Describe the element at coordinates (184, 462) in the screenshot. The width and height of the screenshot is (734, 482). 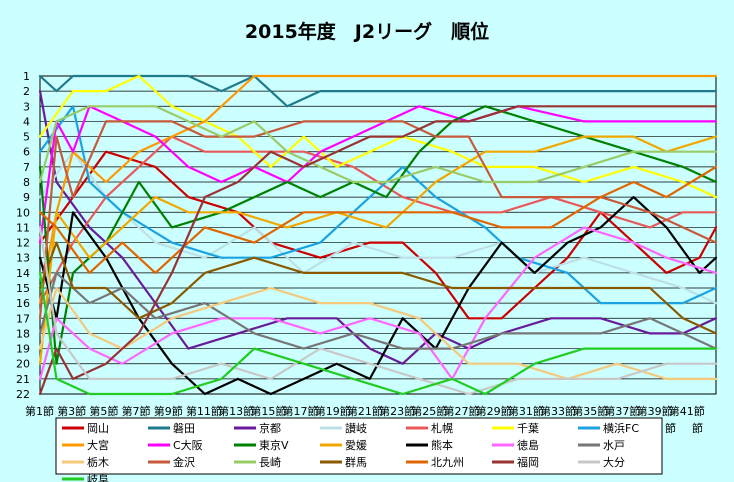
I see `legend-label-16: 金沢` at that location.